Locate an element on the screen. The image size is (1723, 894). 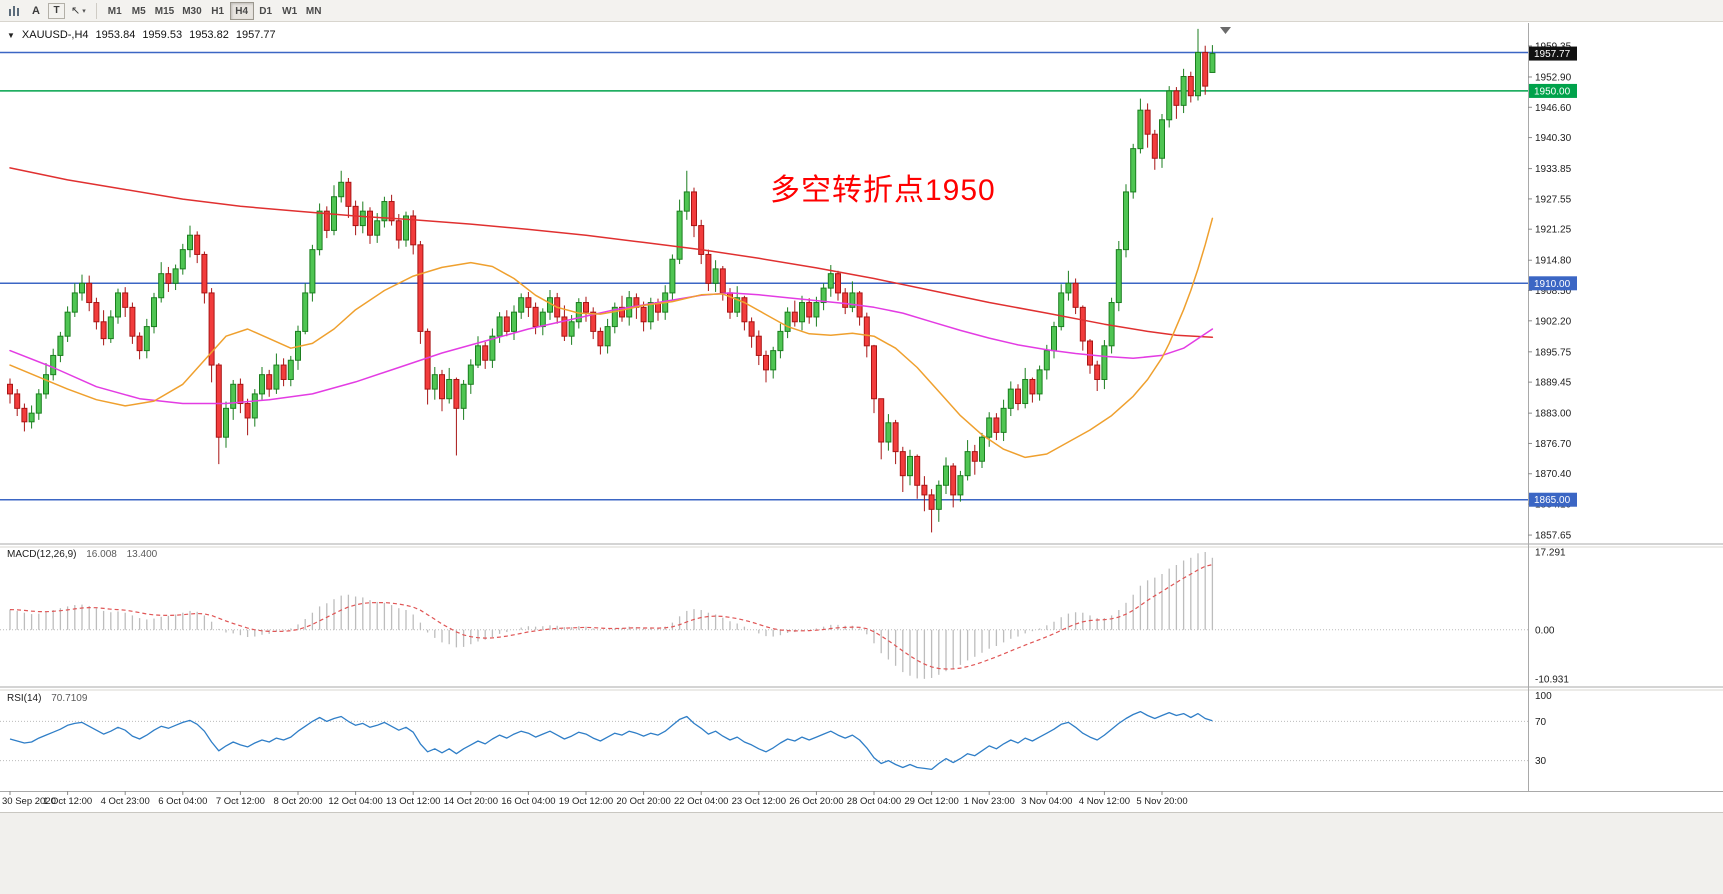
svg-text: 4 Oct 23:00 is located at coordinates (125, 801).